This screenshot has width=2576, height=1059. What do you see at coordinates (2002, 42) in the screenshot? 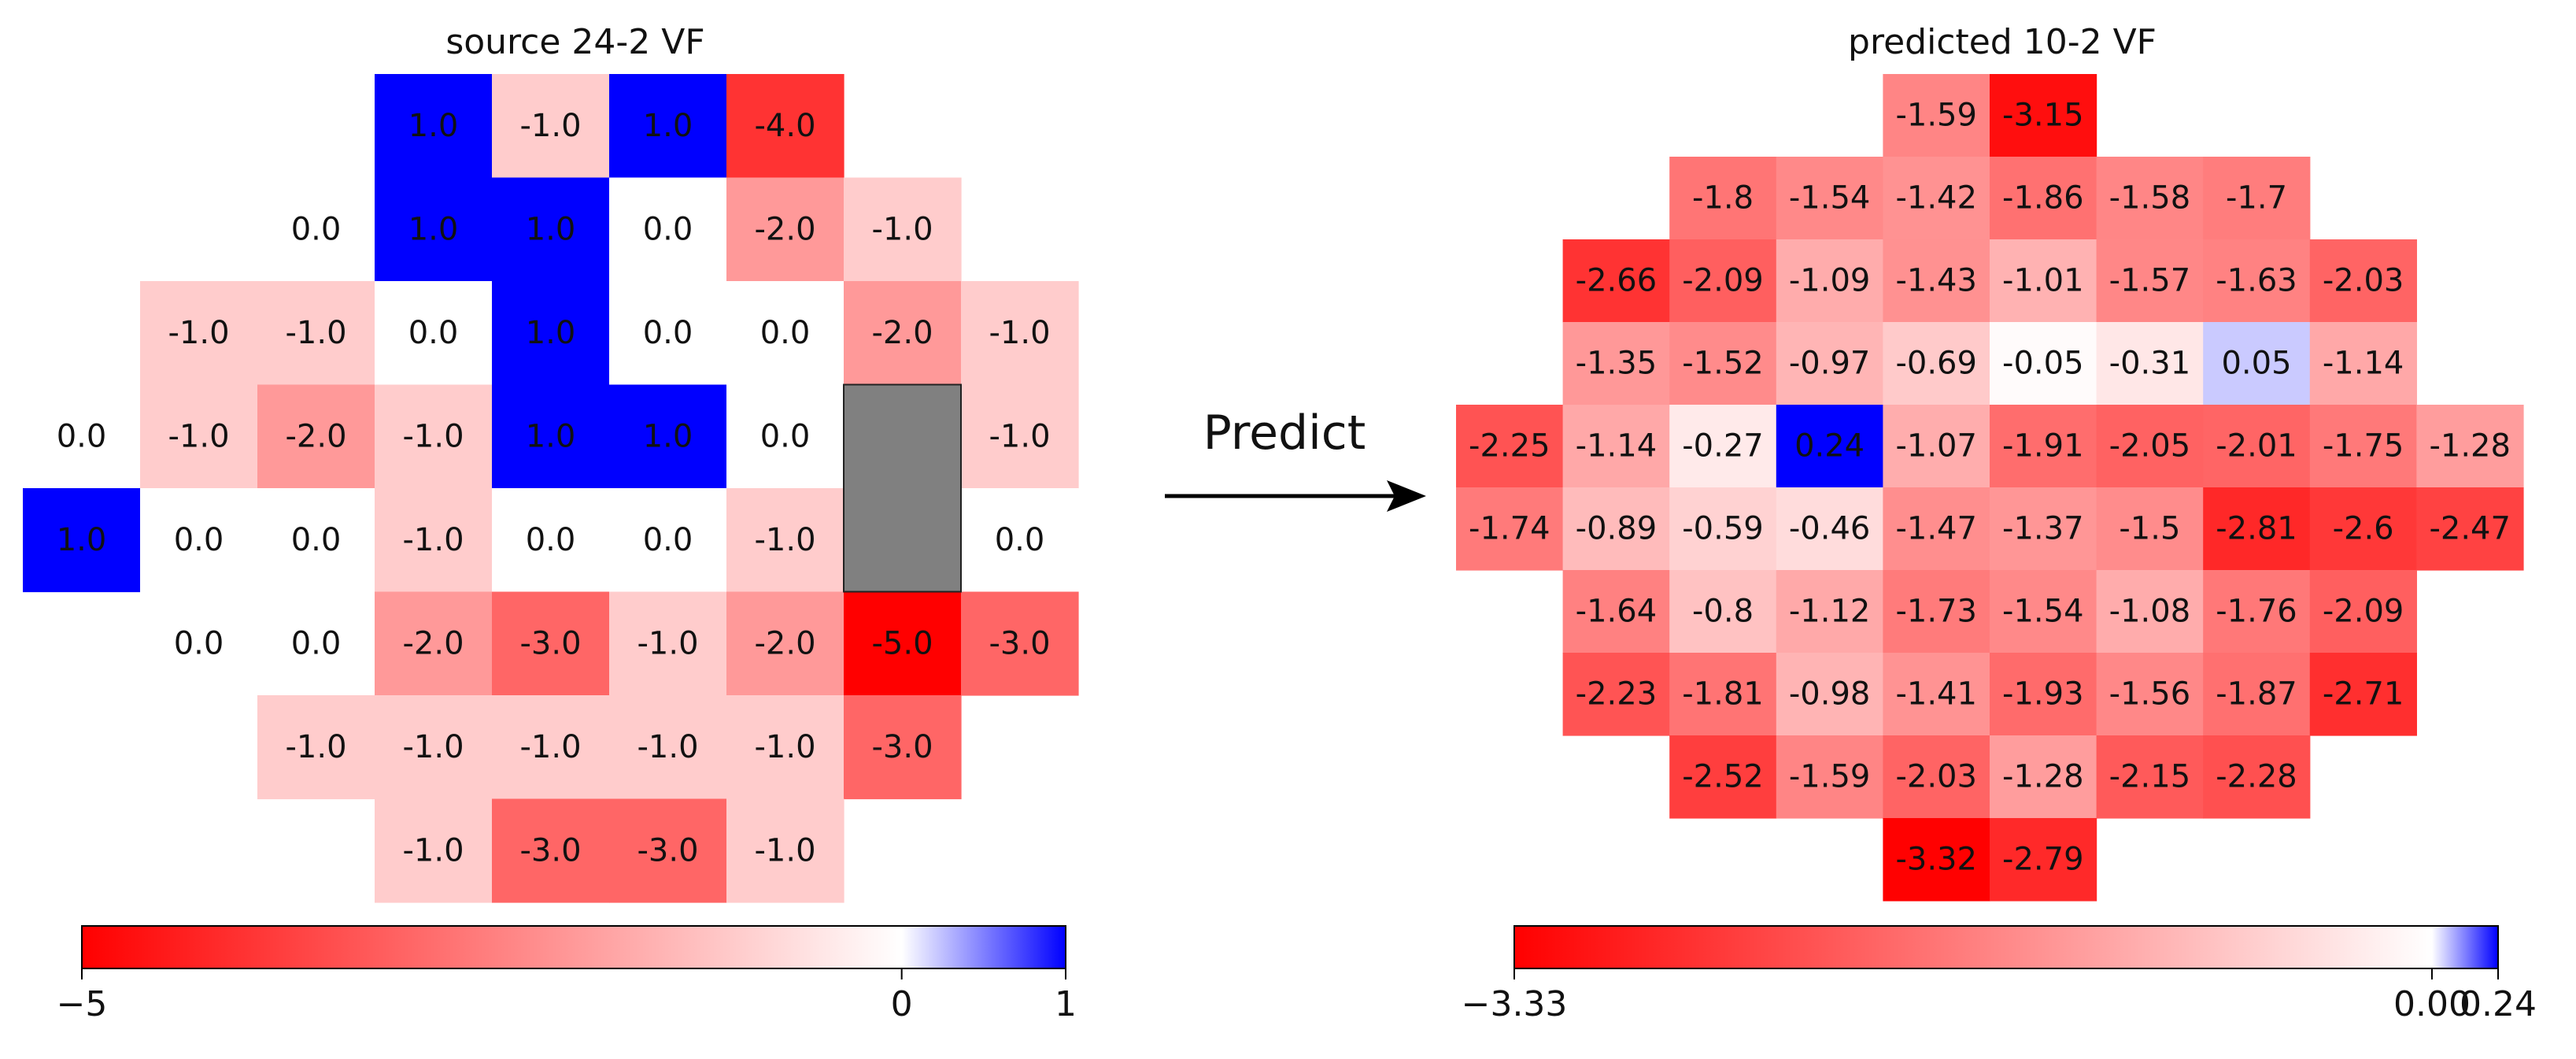
I see `chart-title: predicted 10-2 VF` at bounding box center [2002, 42].